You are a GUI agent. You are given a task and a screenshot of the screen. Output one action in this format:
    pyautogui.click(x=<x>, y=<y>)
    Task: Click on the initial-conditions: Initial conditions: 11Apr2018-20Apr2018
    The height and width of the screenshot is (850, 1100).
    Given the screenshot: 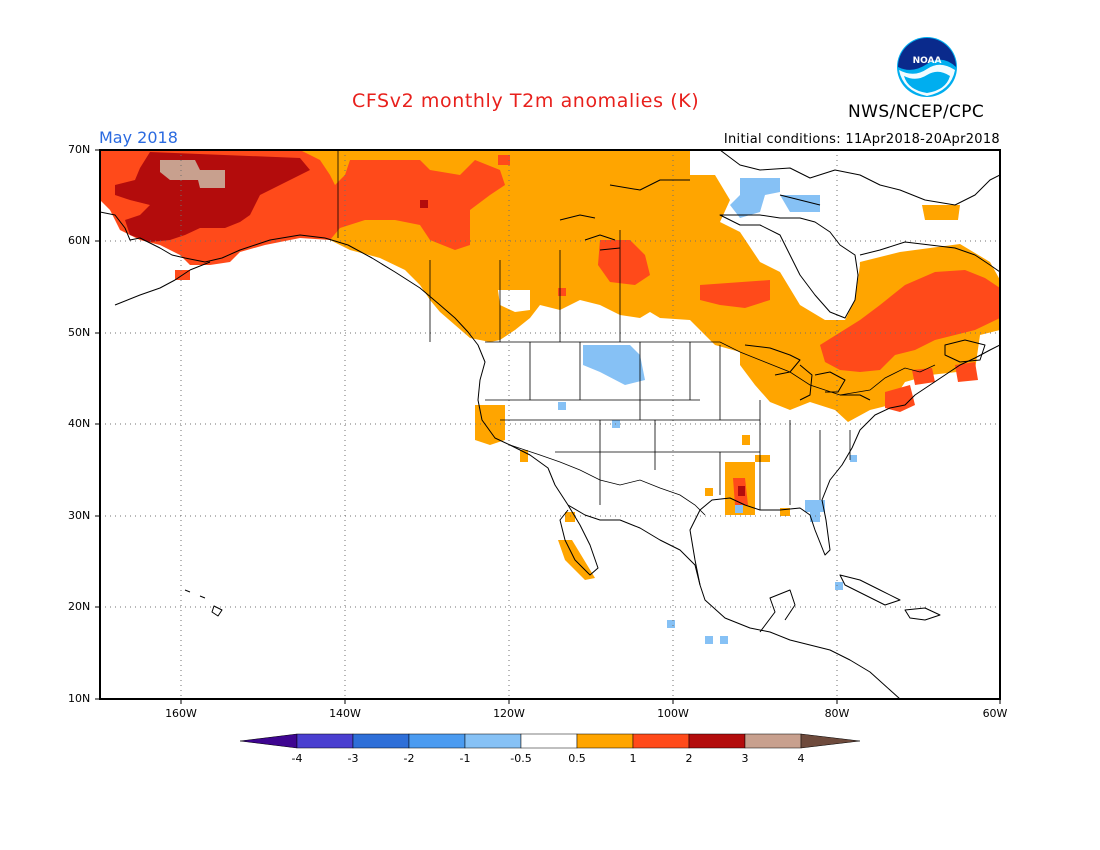 What is the action you would take?
    pyautogui.click(x=861, y=139)
    